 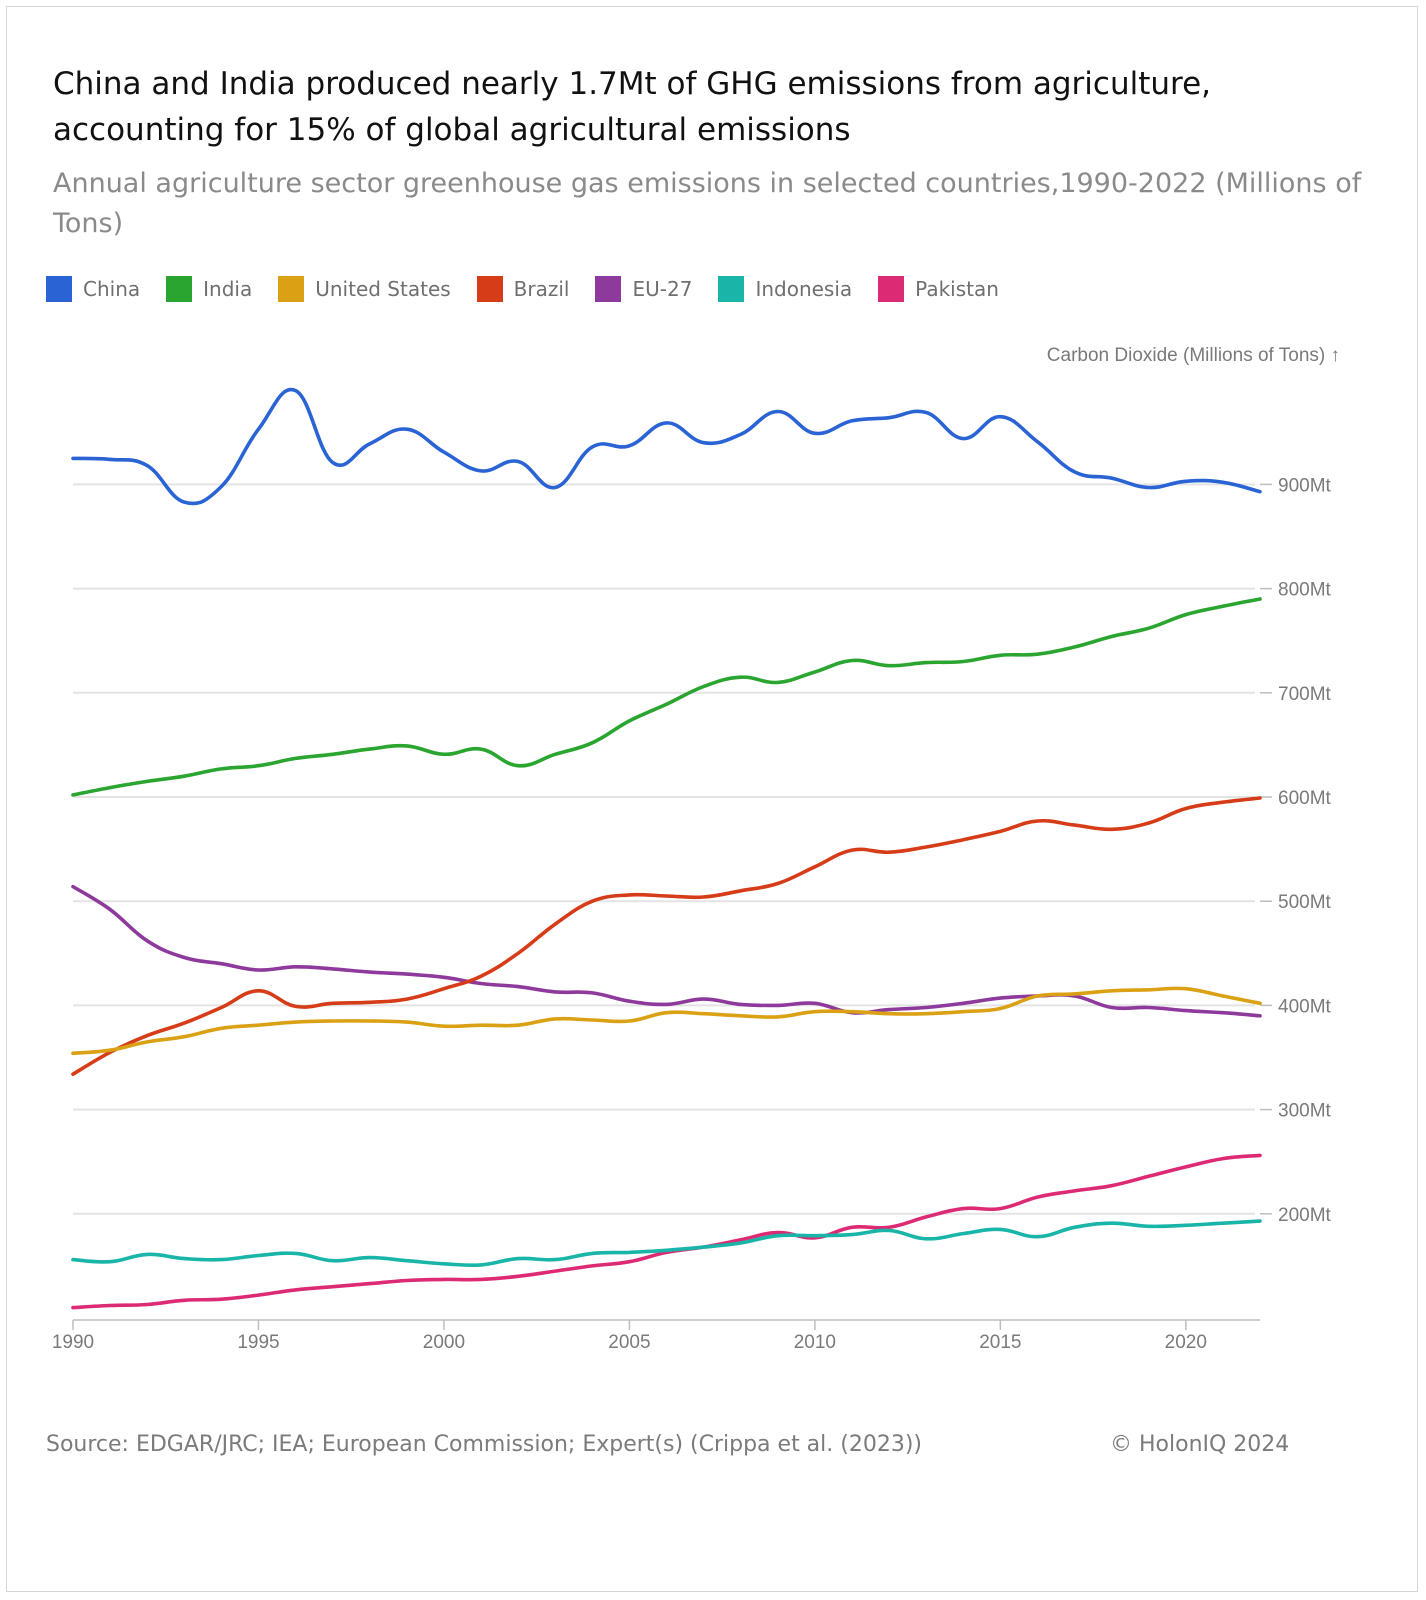 I want to click on legend-item-india: India, so click(x=209, y=289).